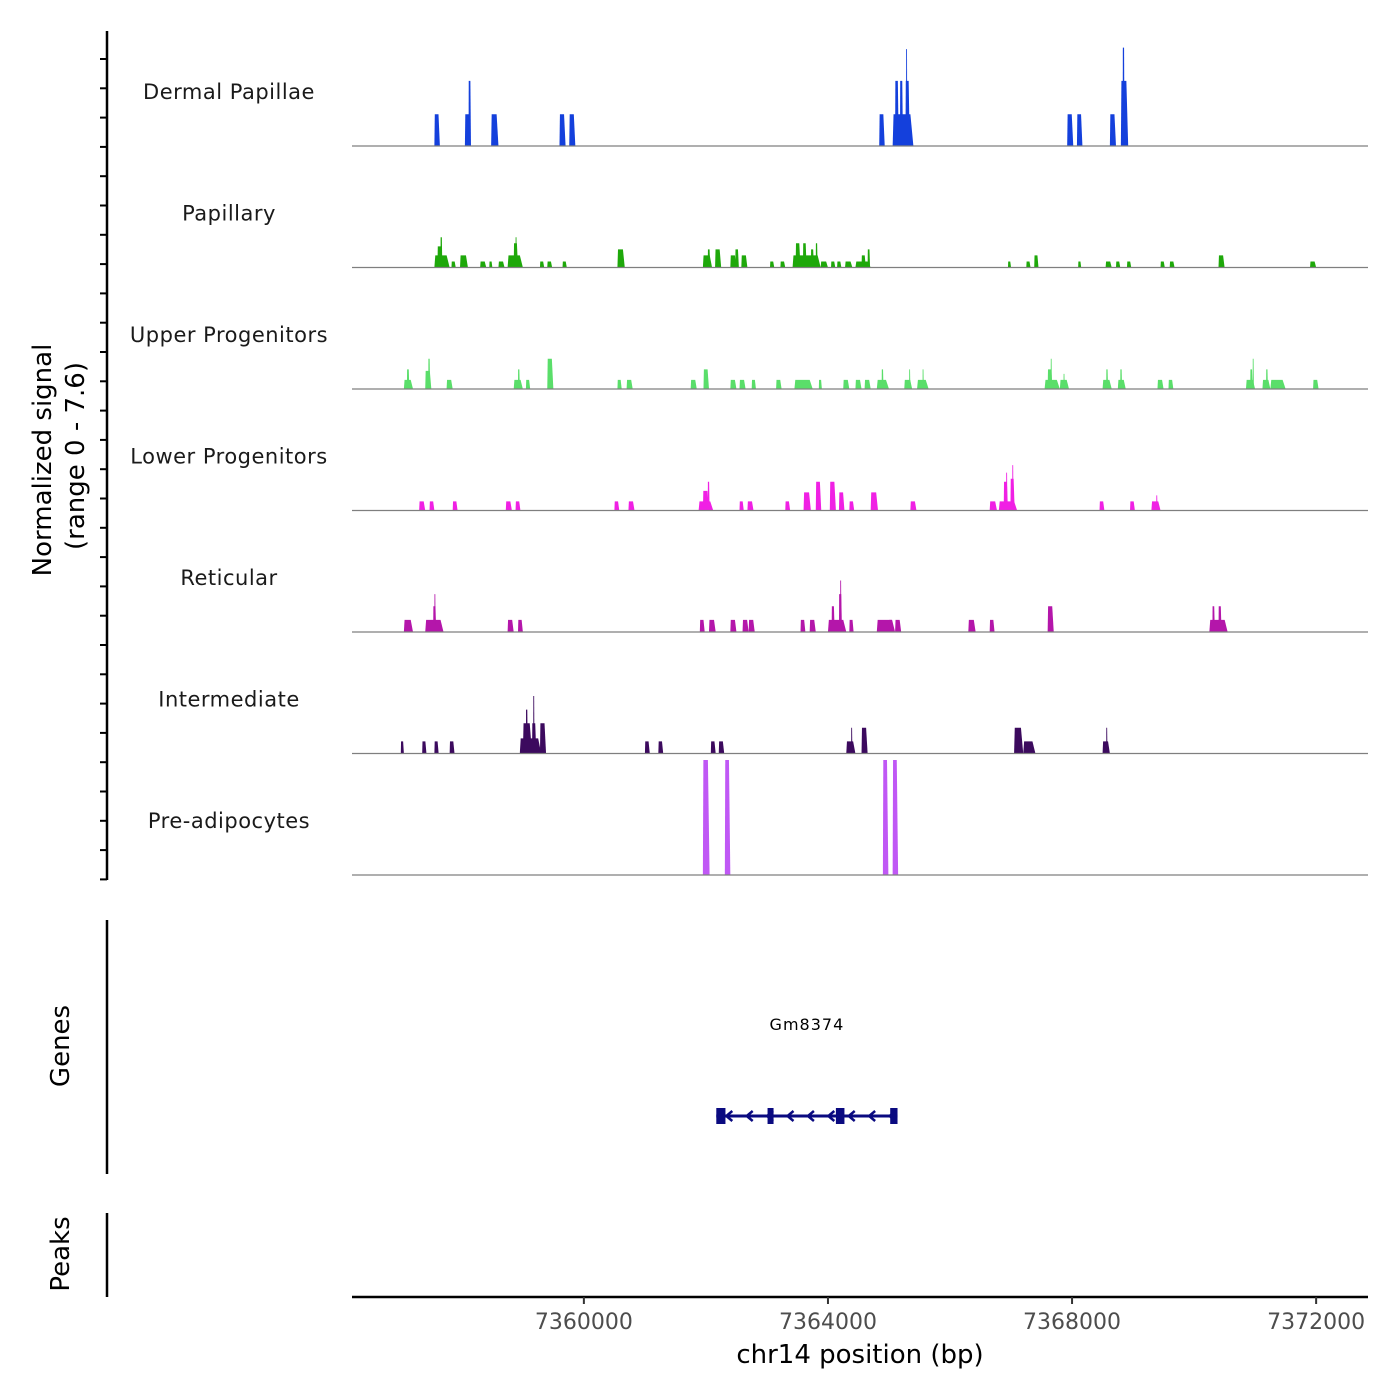 The image size is (1400, 1400). Describe the element at coordinates (103, 469) in the screenshot. I see `coverage-y-ticks` at that location.